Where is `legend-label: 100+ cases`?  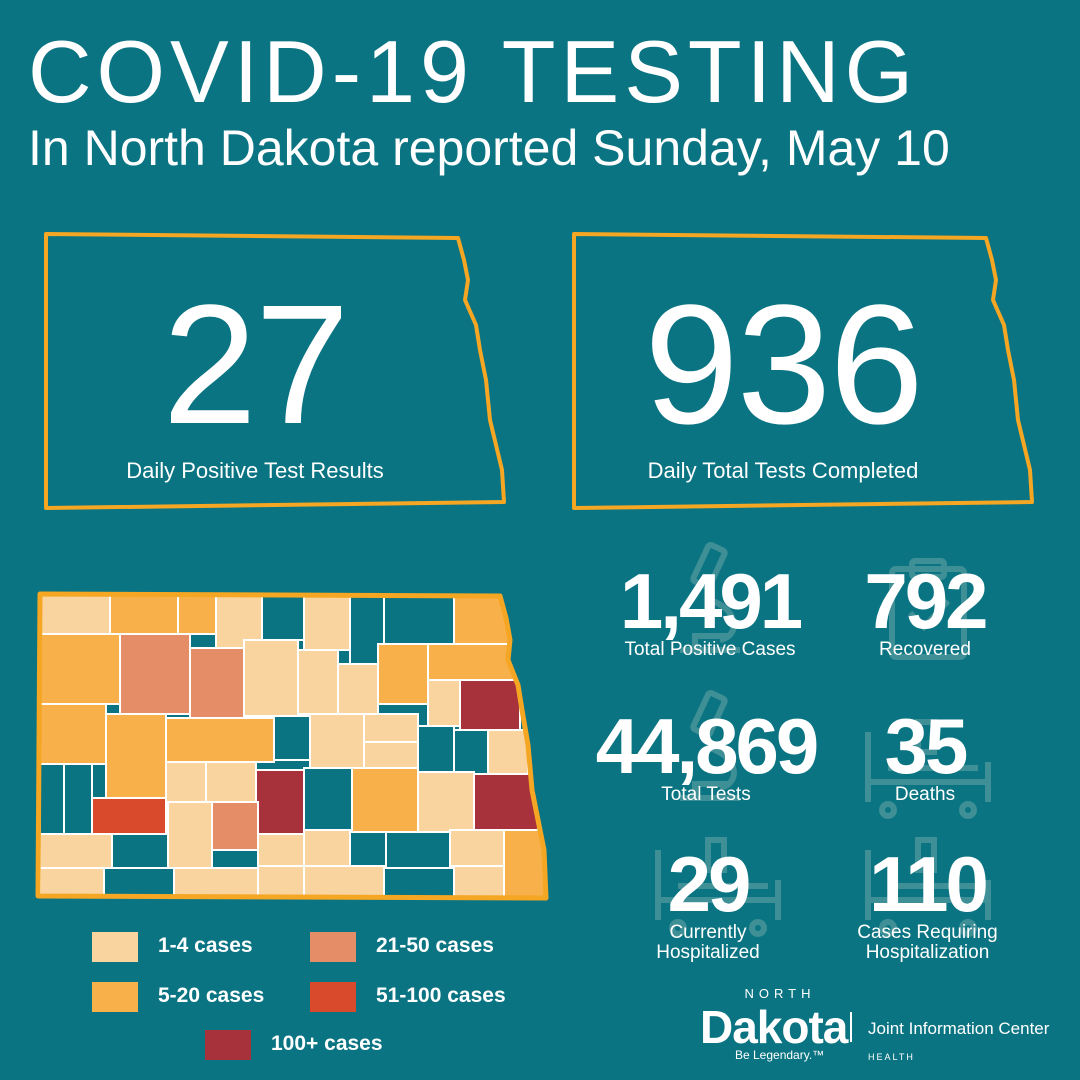
legend-label: 100+ cases is located at coordinates (327, 1043).